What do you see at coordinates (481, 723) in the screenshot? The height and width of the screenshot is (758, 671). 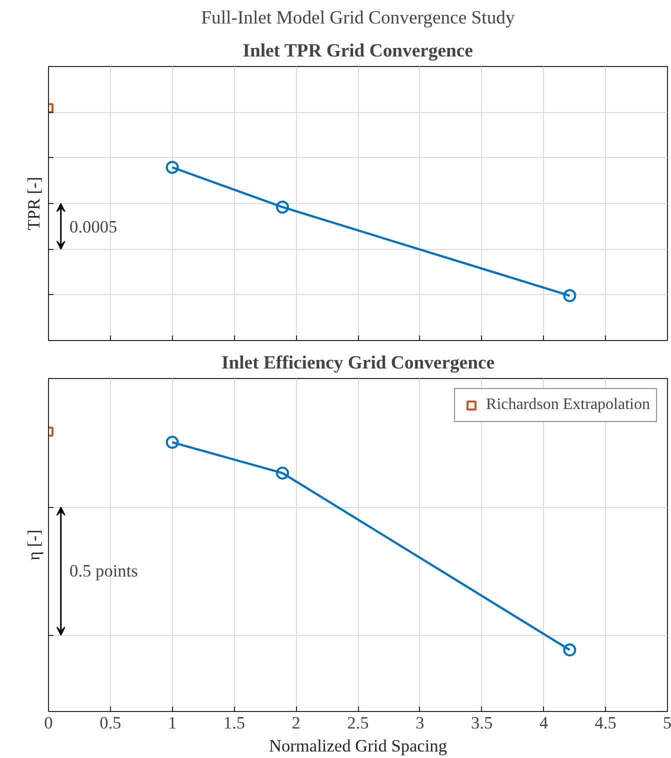 I see `x-tick-label: 3.5` at bounding box center [481, 723].